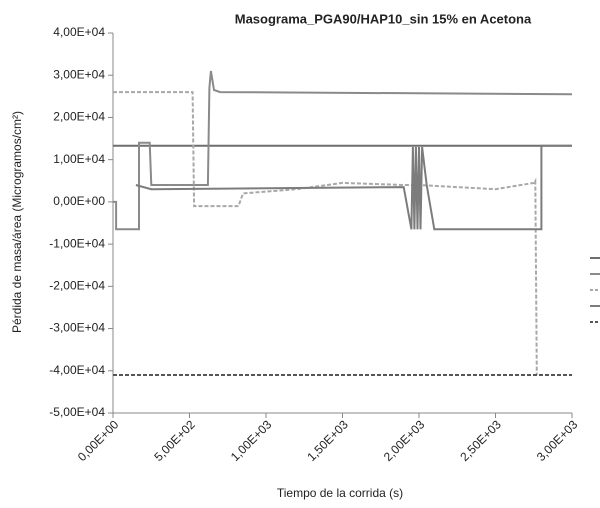  Describe the element at coordinates (98, 440) in the screenshot. I see `x-tick-label: 0,00E+00` at that location.